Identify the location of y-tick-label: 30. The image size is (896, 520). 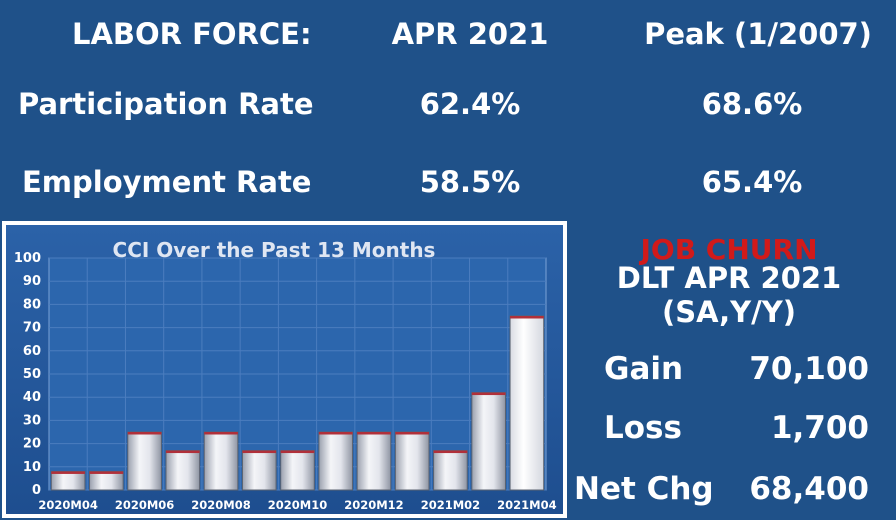
(32, 420).